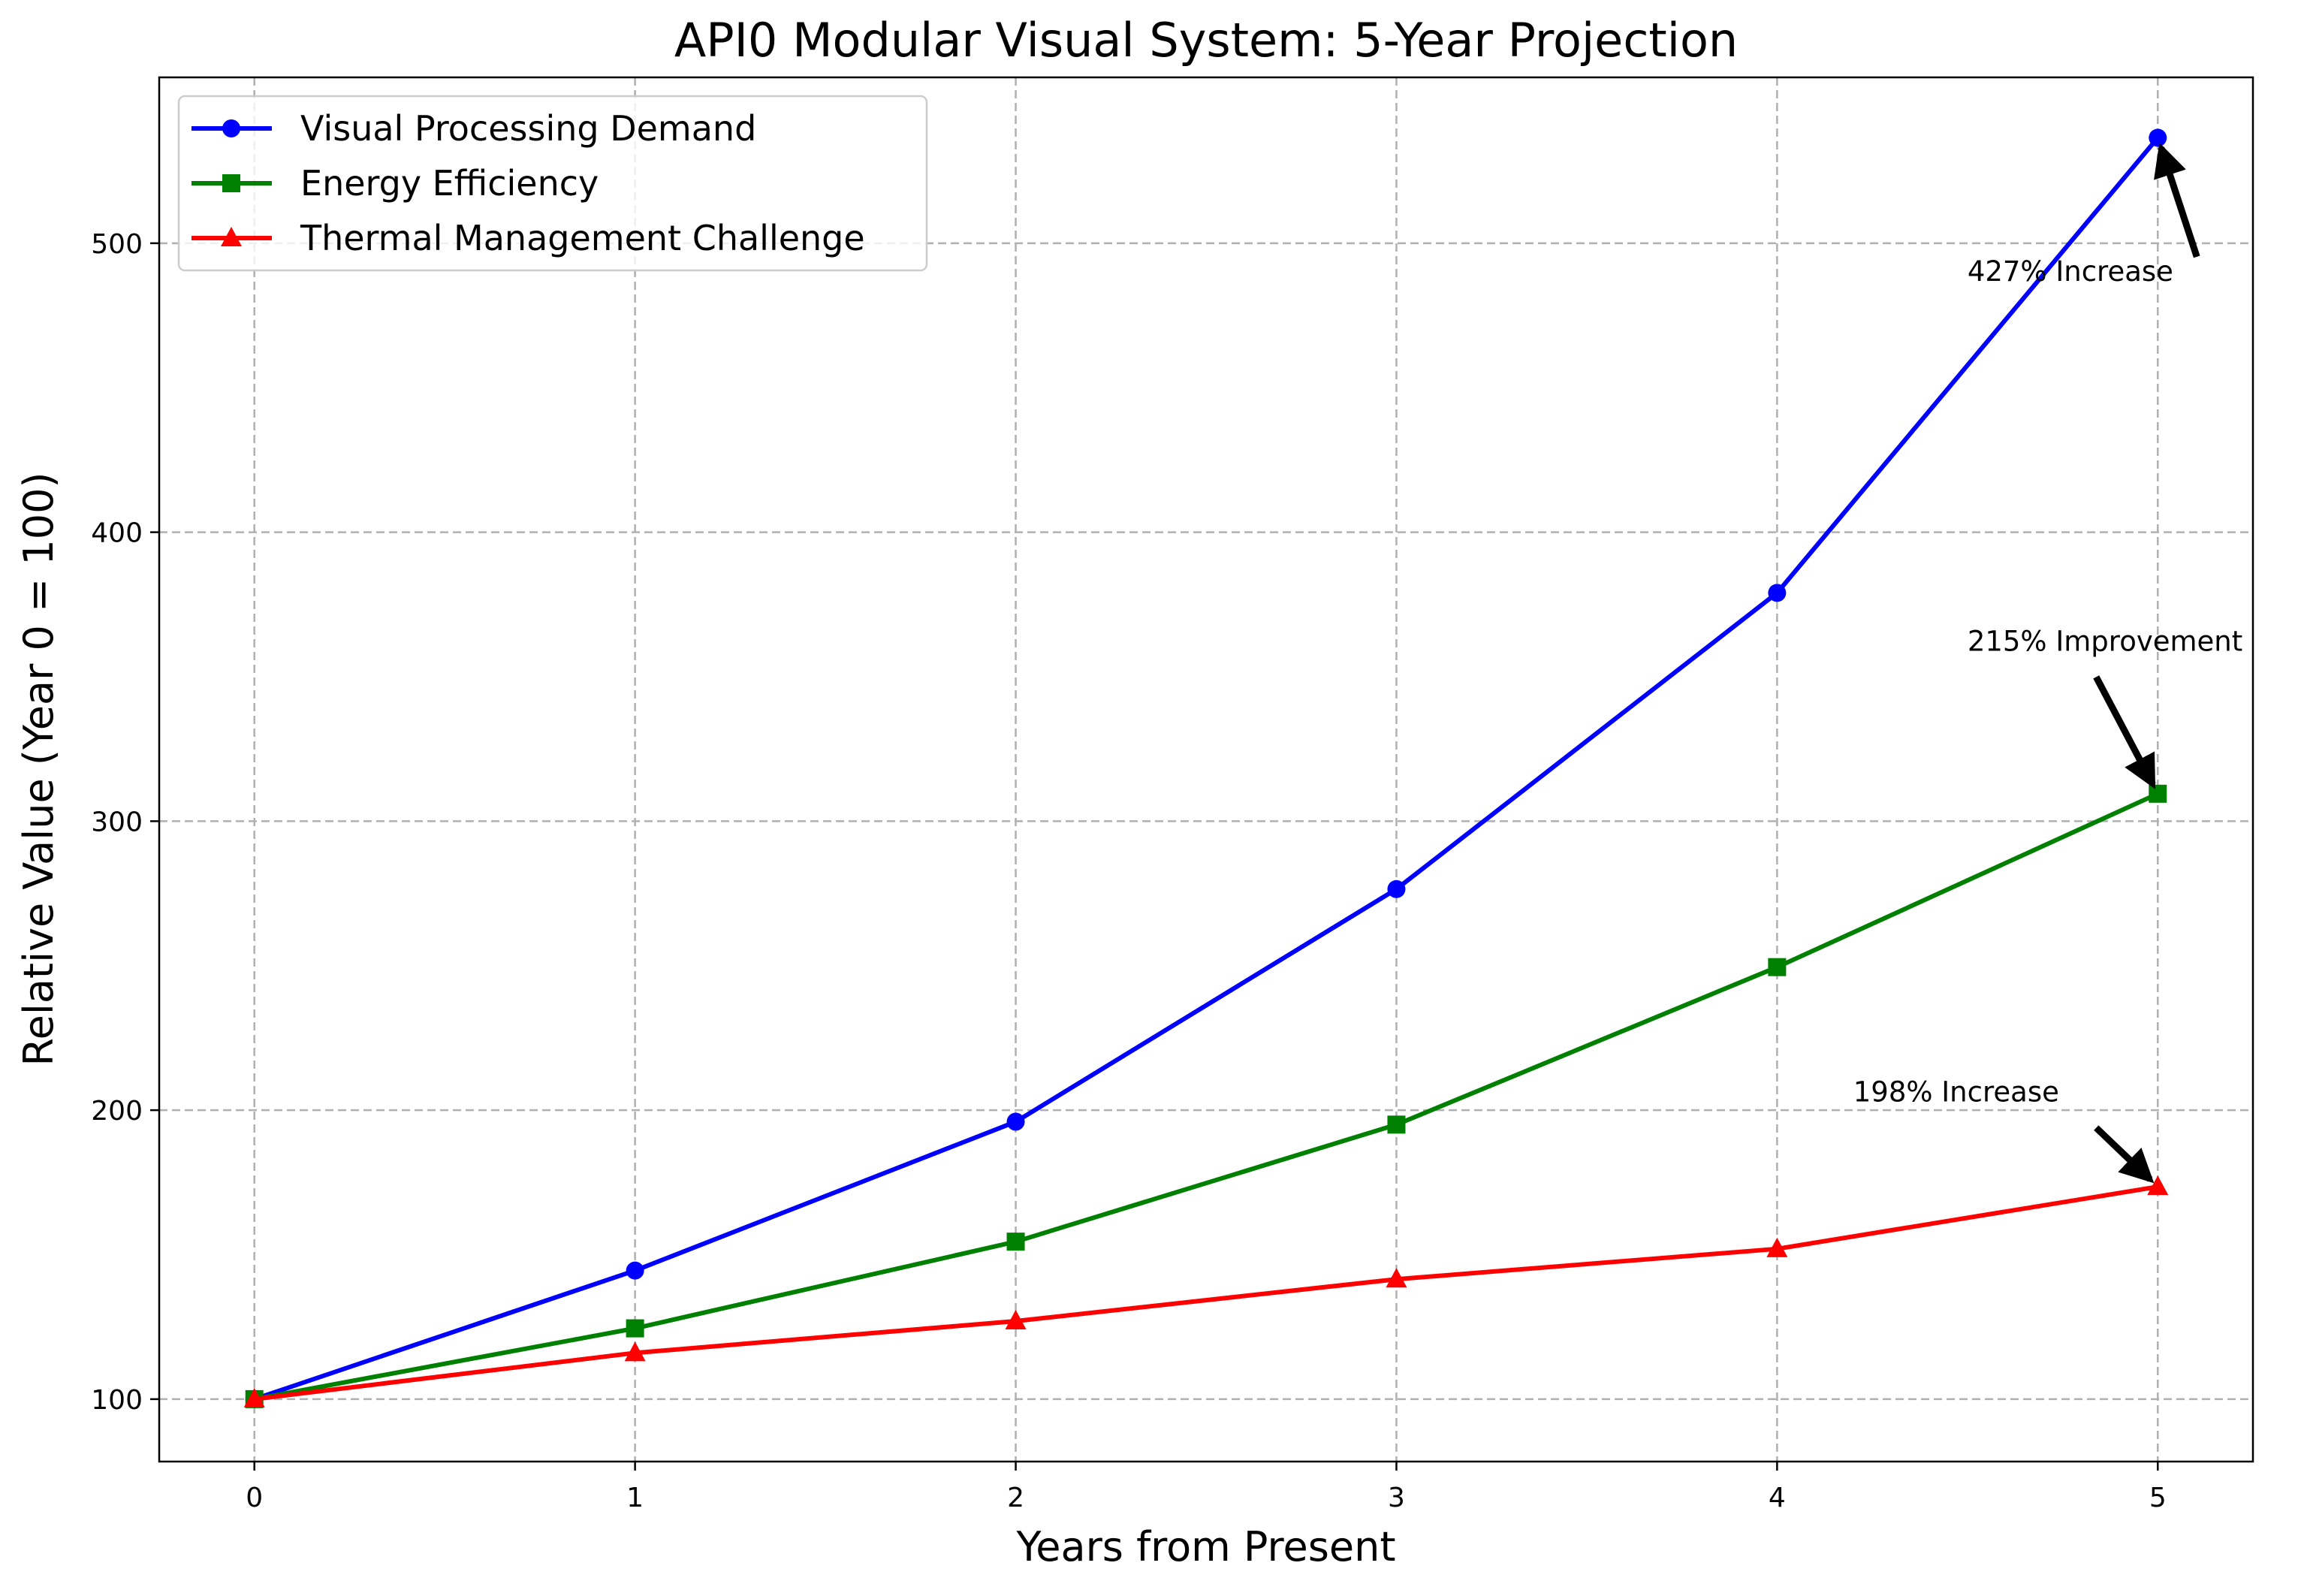 The height and width of the screenshot is (1596, 2301). Describe the element at coordinates (1777, 1498) in the screenshot. I see `x-tick-label: 4` at that location.